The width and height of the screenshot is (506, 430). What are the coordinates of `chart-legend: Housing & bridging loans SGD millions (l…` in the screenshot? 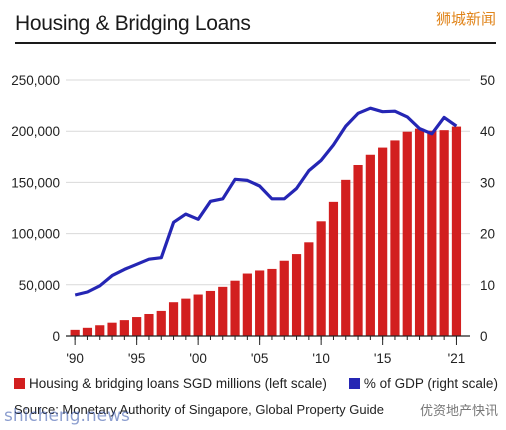 It's located at (256, 383).